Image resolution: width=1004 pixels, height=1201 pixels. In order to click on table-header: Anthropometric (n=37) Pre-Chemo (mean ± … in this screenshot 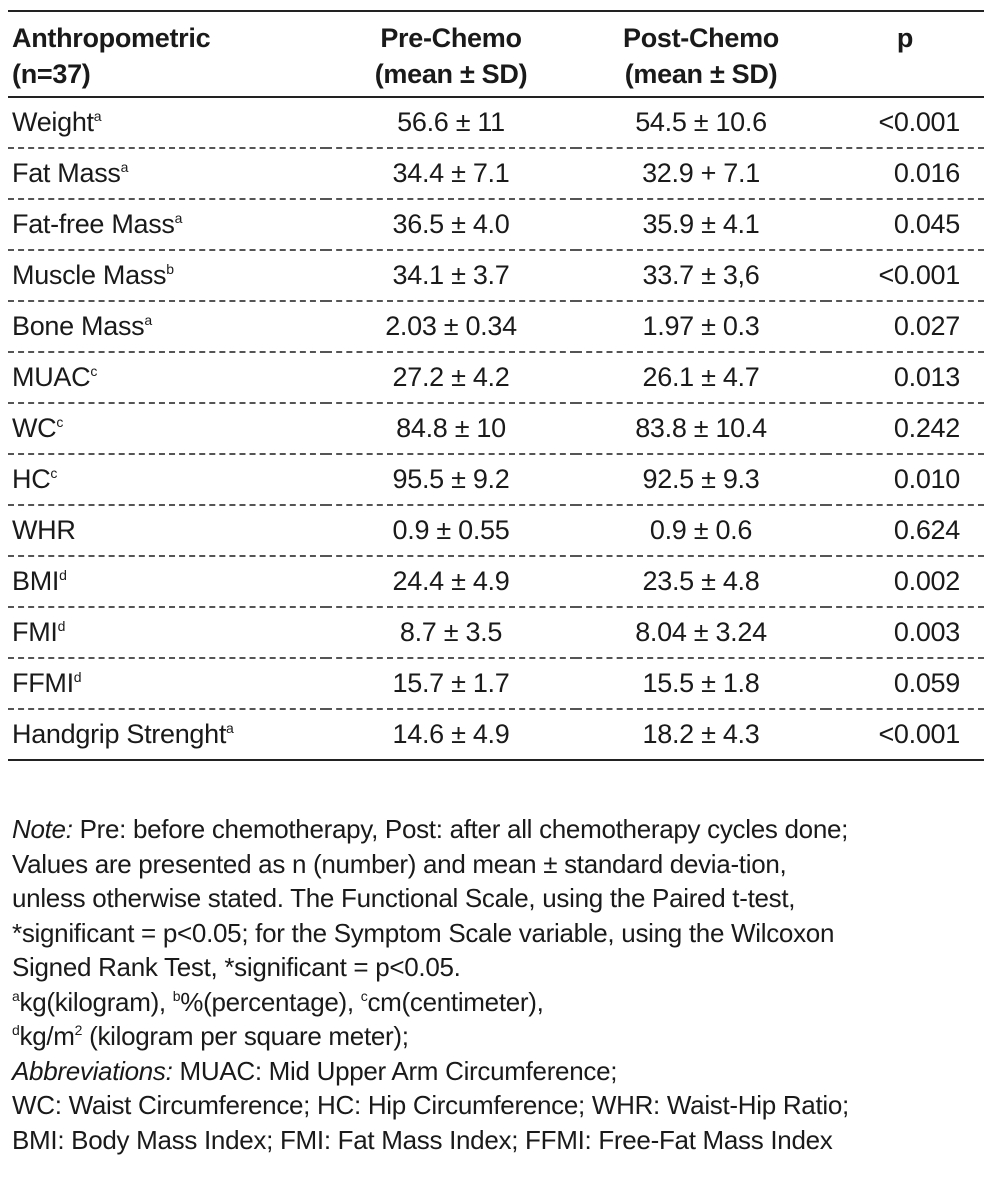, I will do `click(496, 56)`.